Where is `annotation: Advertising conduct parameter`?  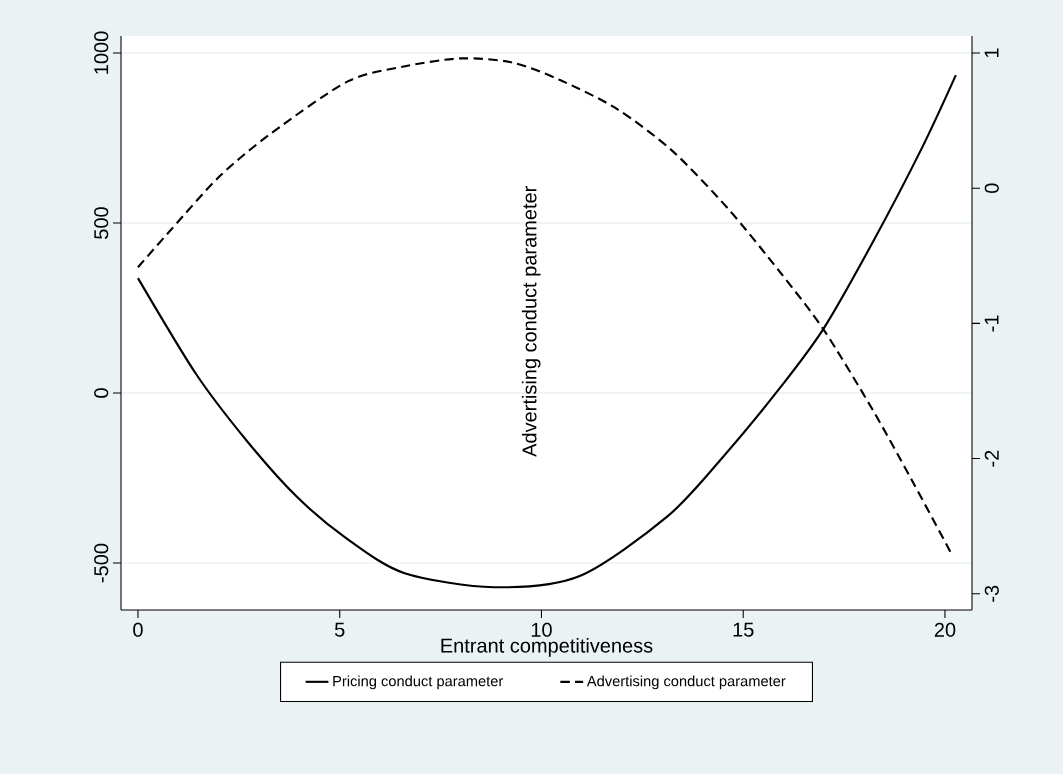 annotation: Advertising conduct parameter is located at coordinates (531, 321).